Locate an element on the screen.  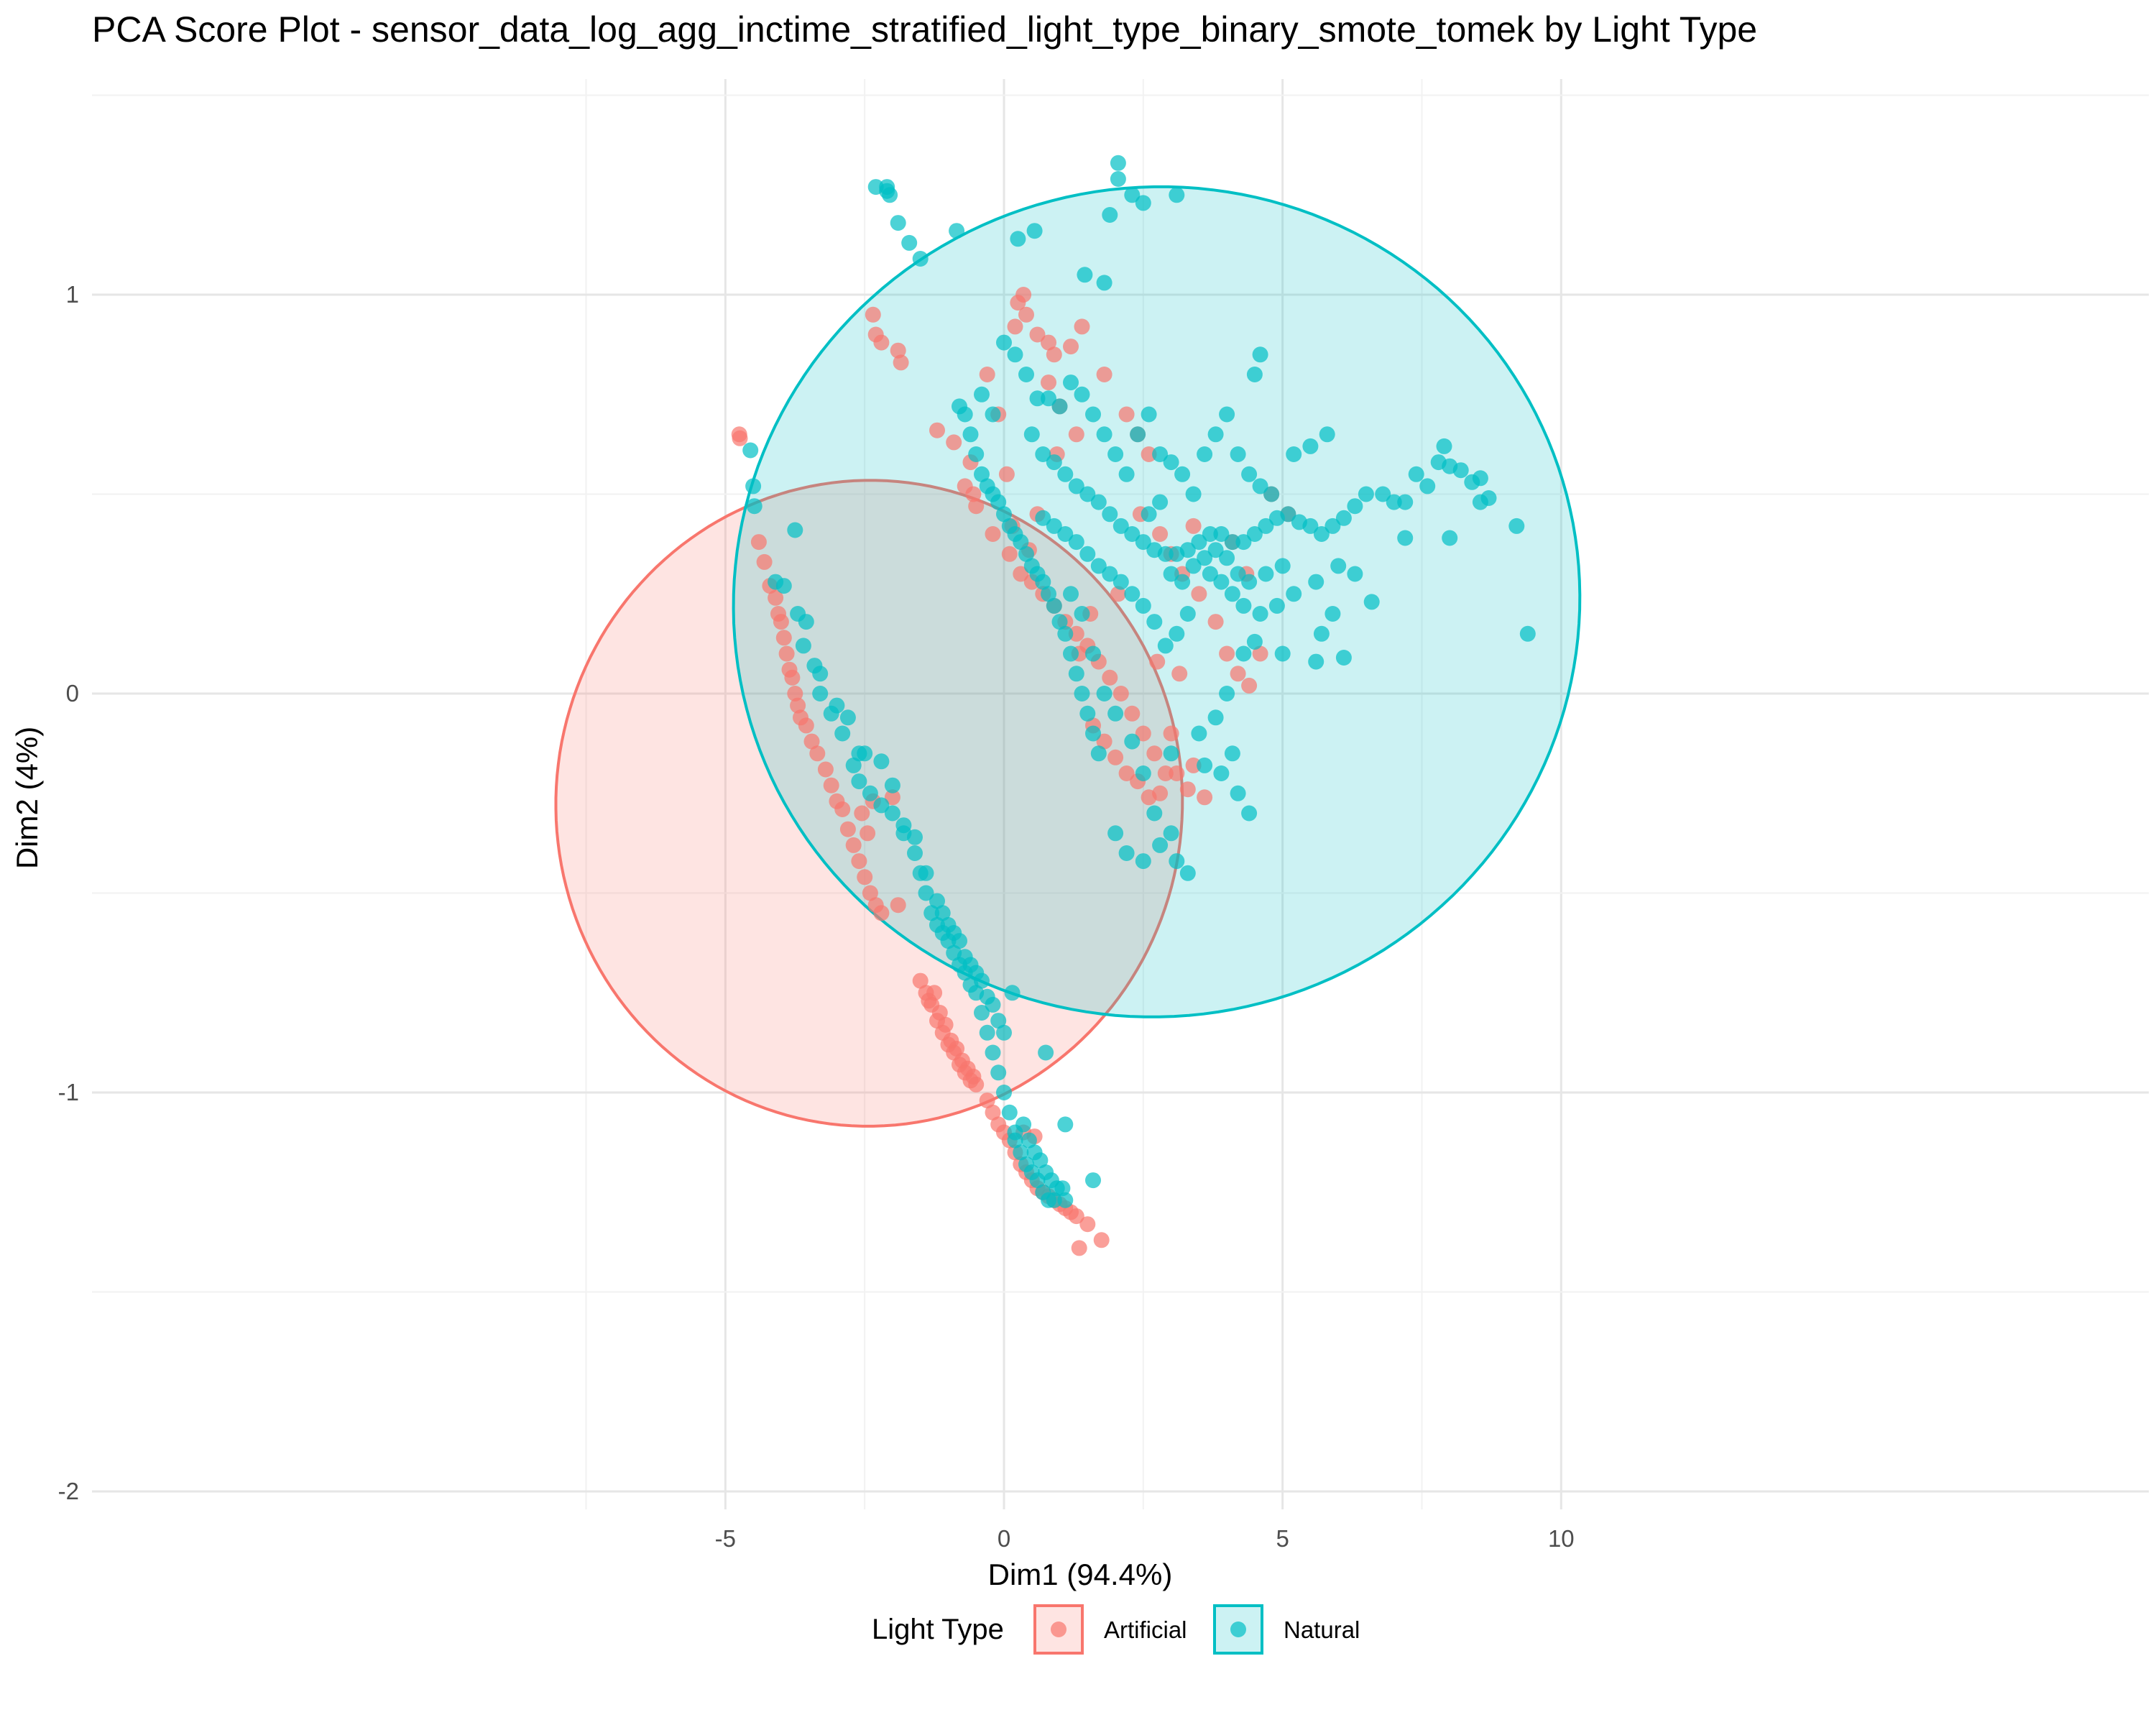
legend-items: Artificial Natural is located at coordinates (1196, 1629).